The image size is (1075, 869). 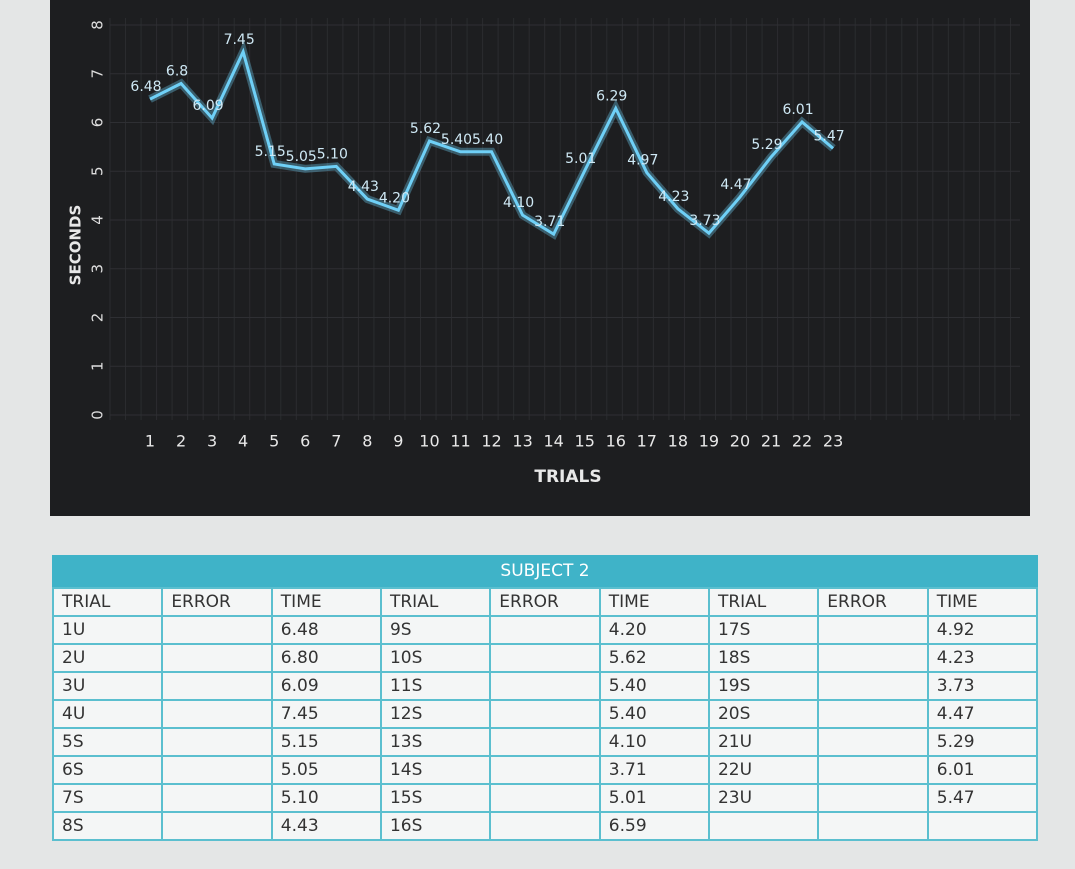 What do you see at coordinates (336, 441) in the screenshot?
I see `x-tick-label: 7` at bounding box center [336, 441].